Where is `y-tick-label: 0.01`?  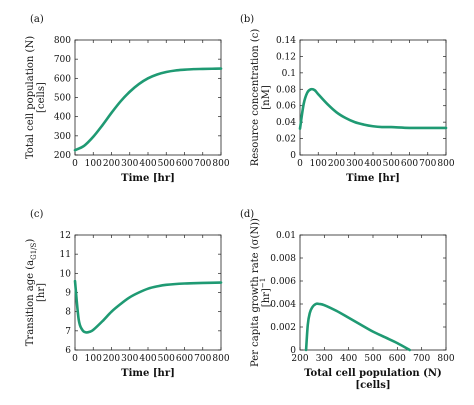 y-tick-label: 0.01 is located at coordinates (286, 236).